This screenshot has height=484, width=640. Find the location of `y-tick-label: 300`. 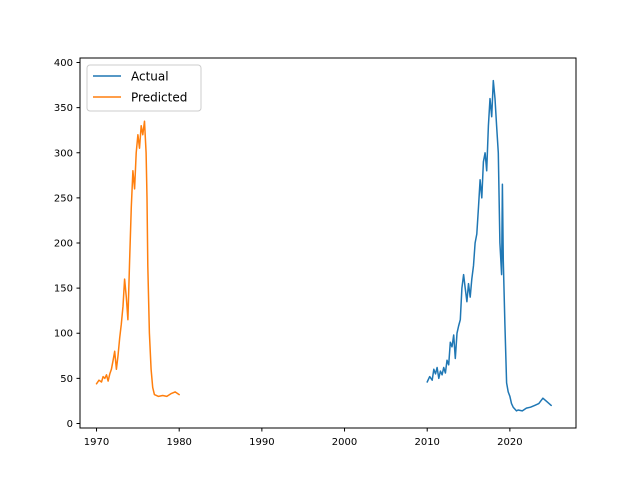

y-tick-label: 300 is located at coordinates (63, 153).